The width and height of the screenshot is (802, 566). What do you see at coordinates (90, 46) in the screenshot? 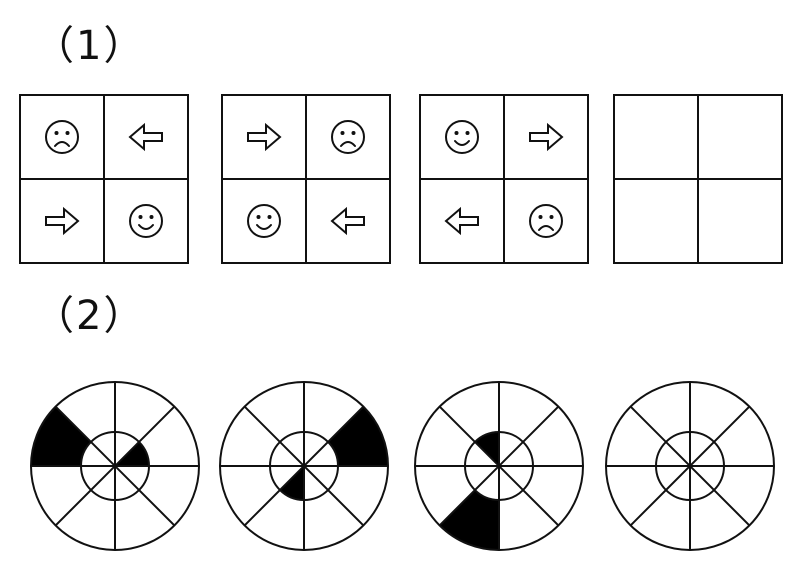
I see `problem-1-label: （1）` at bounding box center [90, 46].